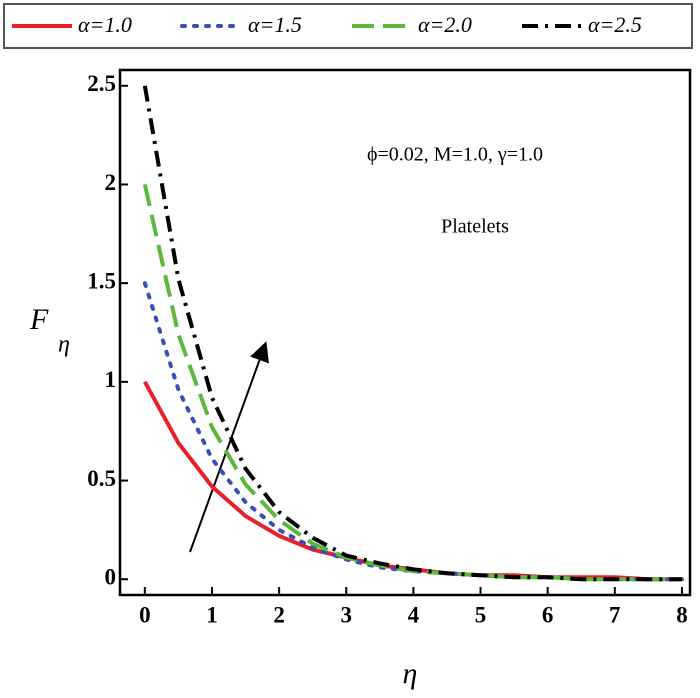 The image size is (700, 698). What do you see at coordinates (682, 614) in the screenshot?
I see `x-tick-label: 8` at bounding box center [682, 614].